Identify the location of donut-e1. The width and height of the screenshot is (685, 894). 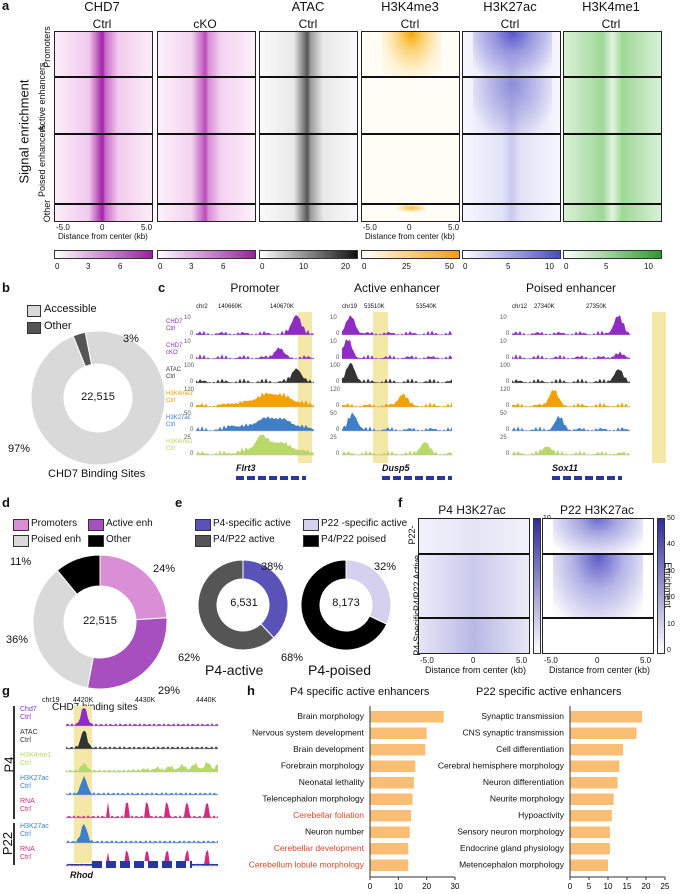
(243, 605).